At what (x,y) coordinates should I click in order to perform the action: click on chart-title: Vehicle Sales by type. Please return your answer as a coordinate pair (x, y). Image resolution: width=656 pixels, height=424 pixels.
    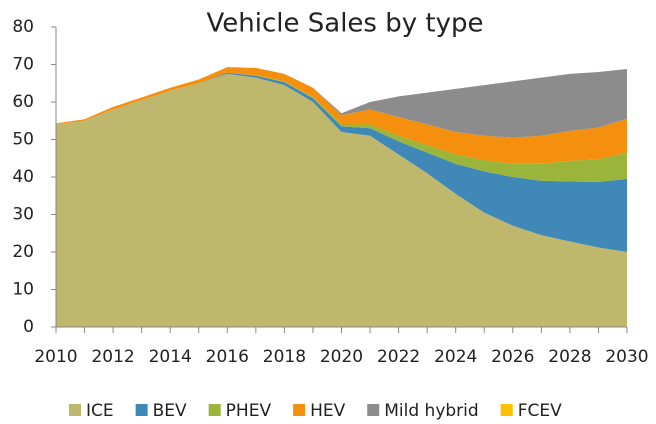
    Looking at the image, I should click on (345, 24).